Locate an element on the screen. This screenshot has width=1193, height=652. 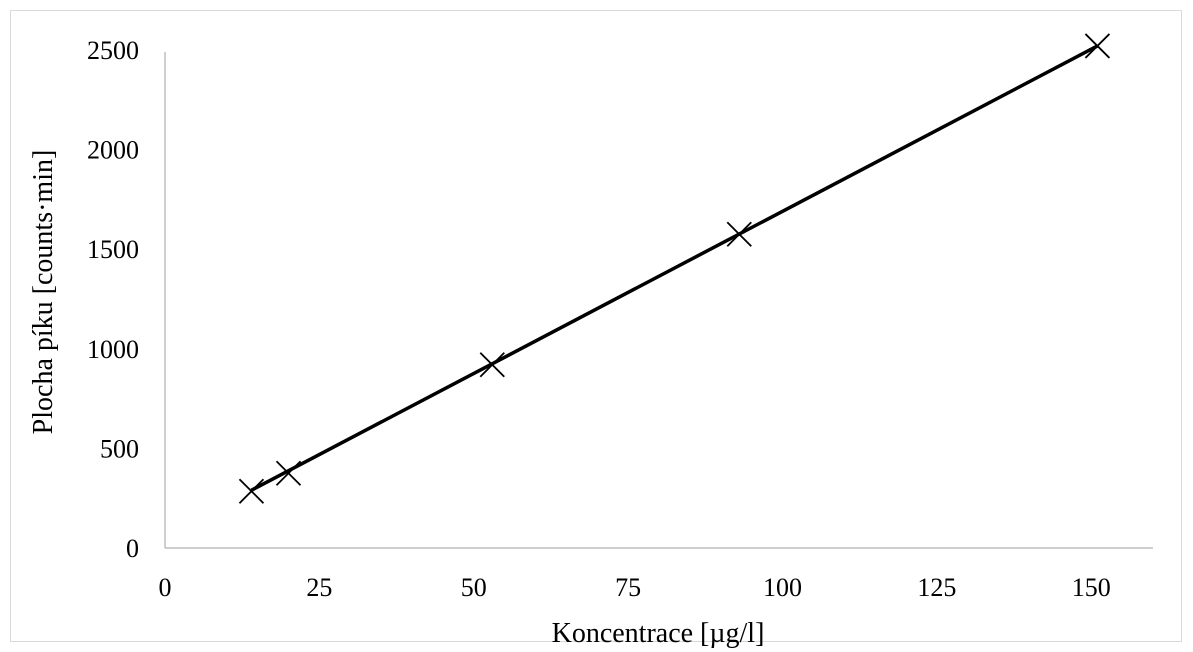
x-tick-label: 100 is located at coordinates (782, 587).